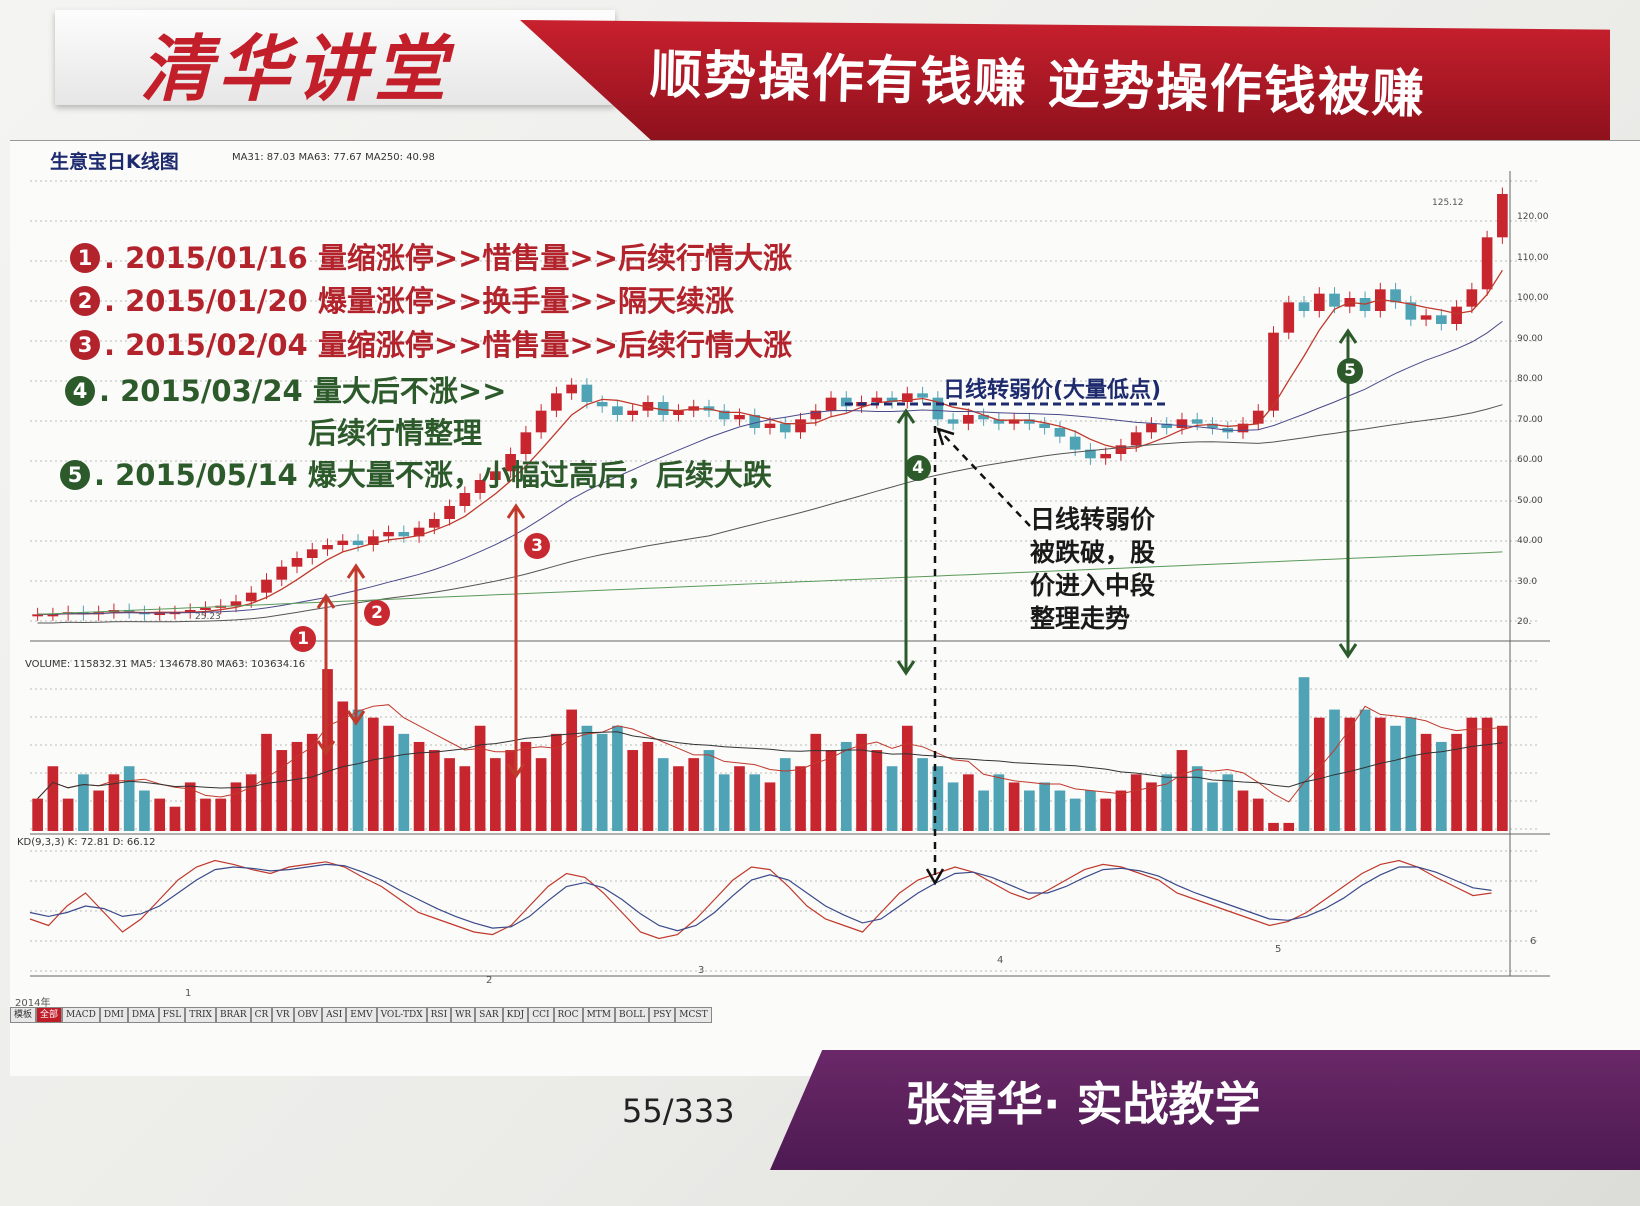  Describe the element at coordinates (760, 897) in the screenshot. I see `kd-d-line` at that location.